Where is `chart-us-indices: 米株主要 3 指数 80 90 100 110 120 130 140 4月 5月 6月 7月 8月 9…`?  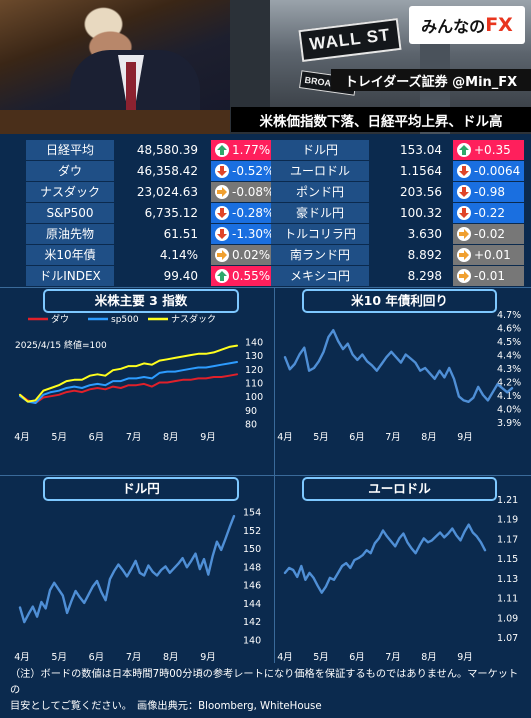 chart-us-indices: 米株主要 3 指数 80 90 100 110 120 130 140 4月 5月 6月 7月 8月 9… is located at coordinates (137, 381).